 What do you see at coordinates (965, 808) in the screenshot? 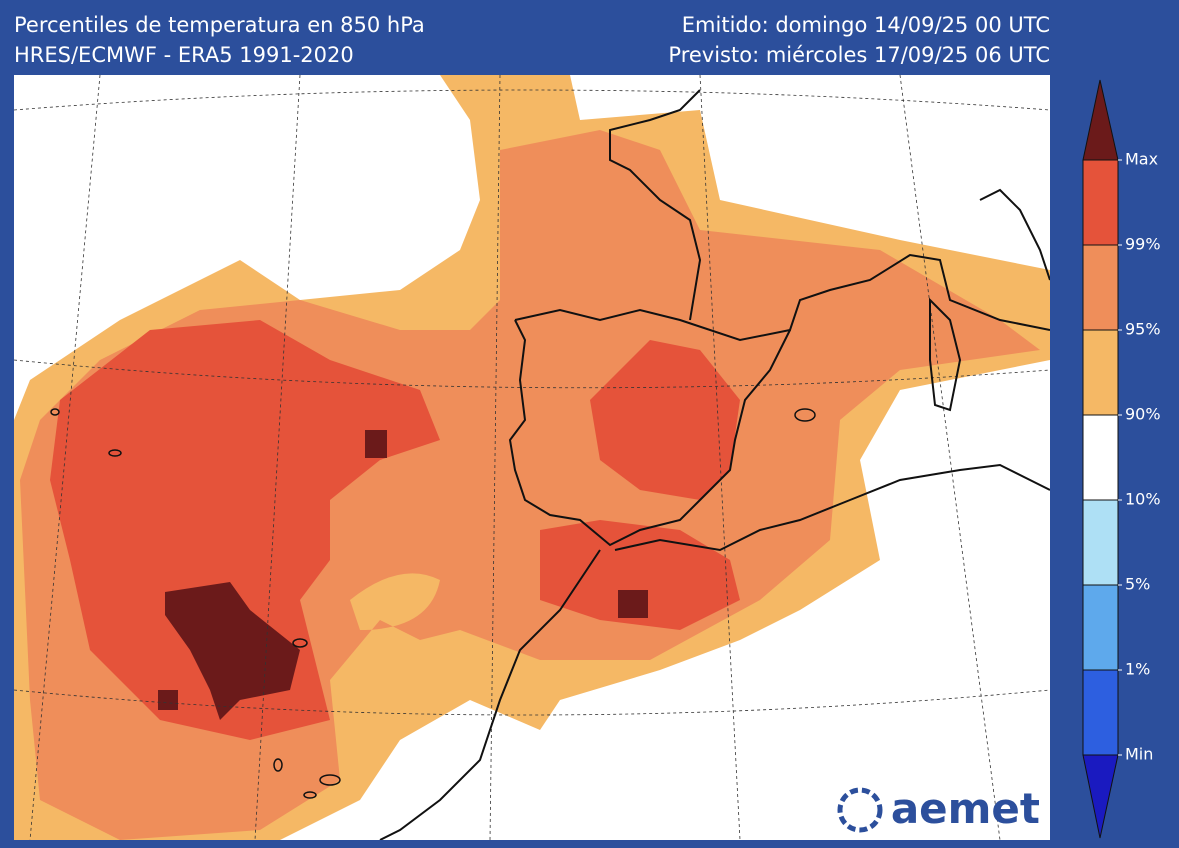
I see `logo: aemet` at bounding box center [965, 808].